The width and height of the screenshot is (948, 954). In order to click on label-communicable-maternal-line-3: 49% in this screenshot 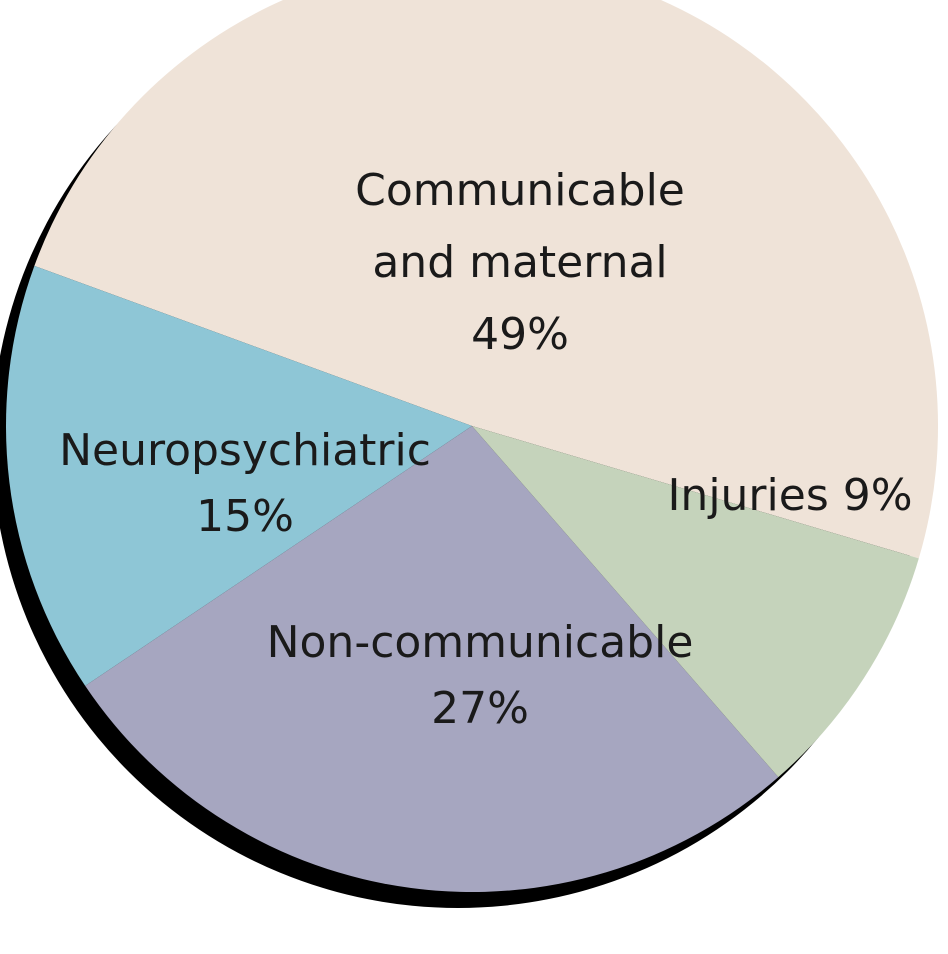, I will do `click(520, 334)`.